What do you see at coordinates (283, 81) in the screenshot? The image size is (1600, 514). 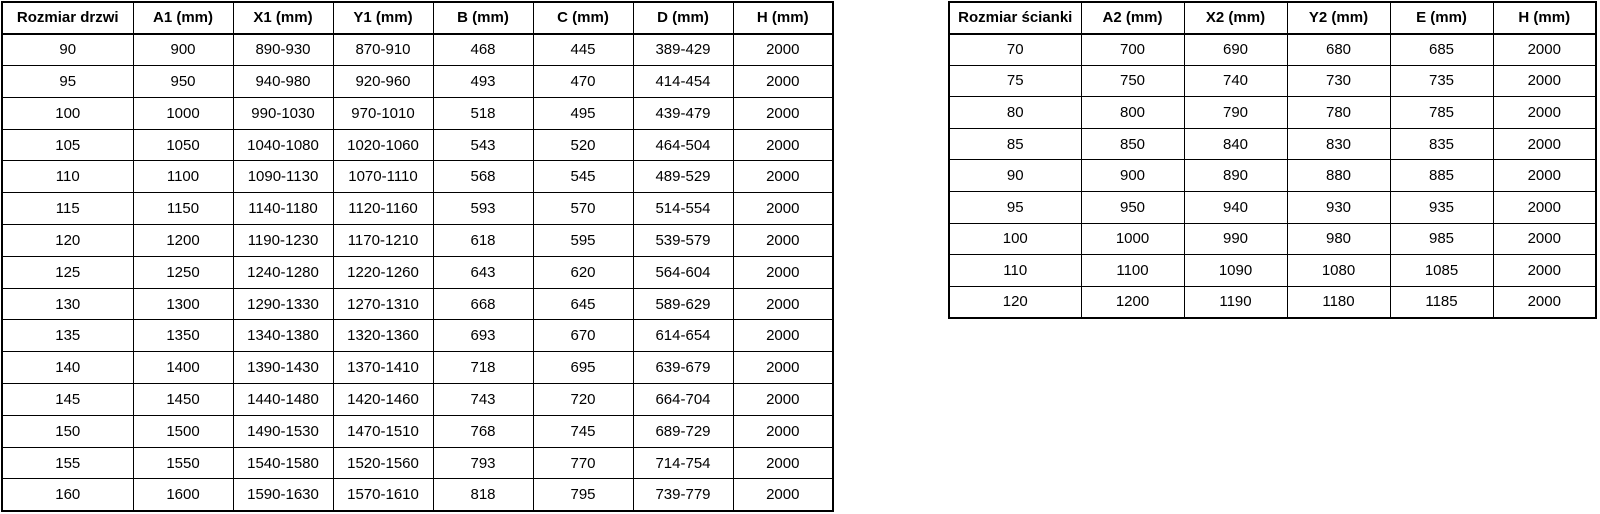 I see `table-cell: 940-980` at bounding box center [283, 81].